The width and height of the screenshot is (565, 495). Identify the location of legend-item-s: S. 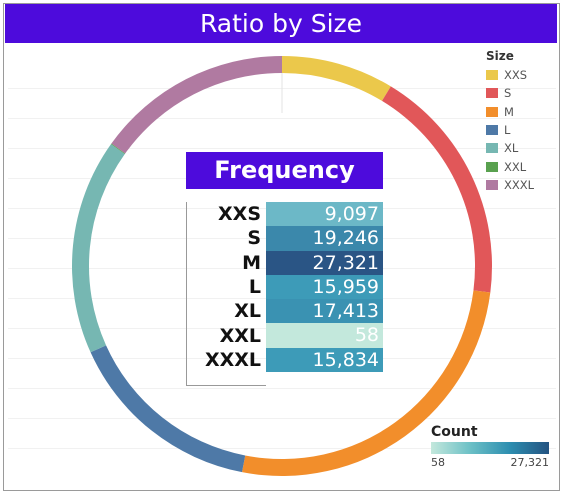
(510, 93).